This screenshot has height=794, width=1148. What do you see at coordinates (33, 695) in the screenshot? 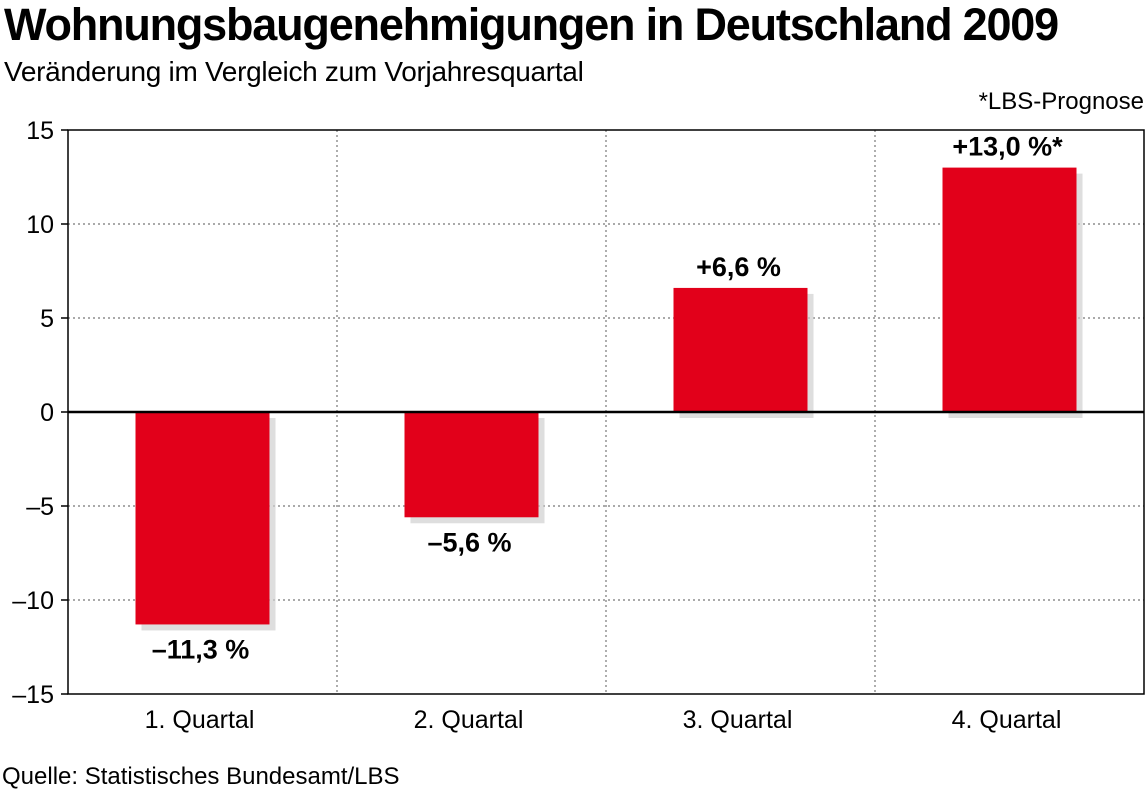
I see `y-tick-label: –15` at bounding box center [33, 695].